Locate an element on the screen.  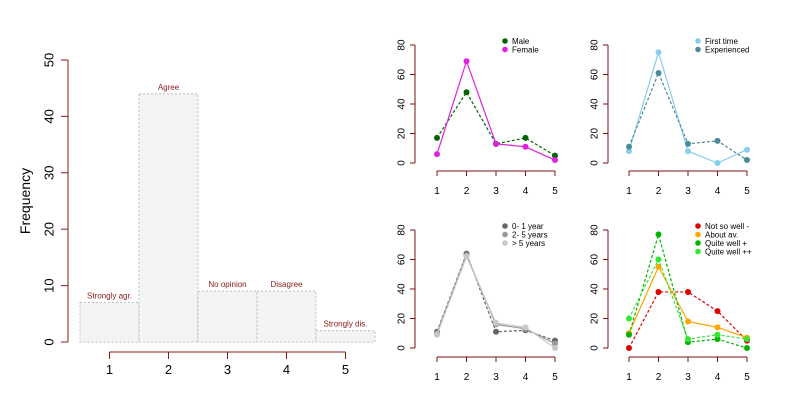
bar-annotation: No opinion is located at coordinates (227, 284).